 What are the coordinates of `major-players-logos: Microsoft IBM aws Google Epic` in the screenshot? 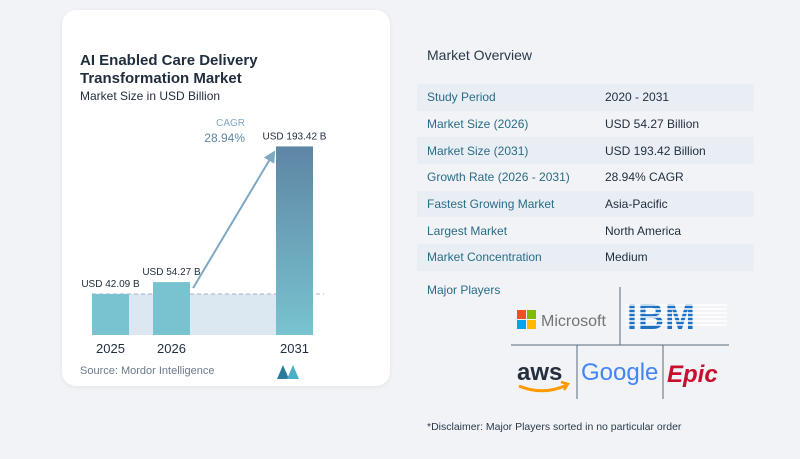 It's located at (620, 343).